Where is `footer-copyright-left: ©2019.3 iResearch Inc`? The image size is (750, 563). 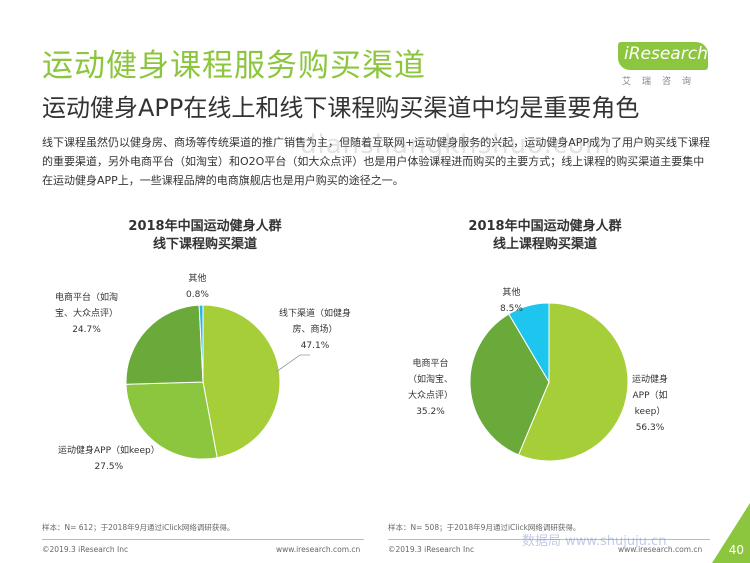
footer-copyright-left: ©2019.3 iResearch Inc is located at coordinates (85, 549).